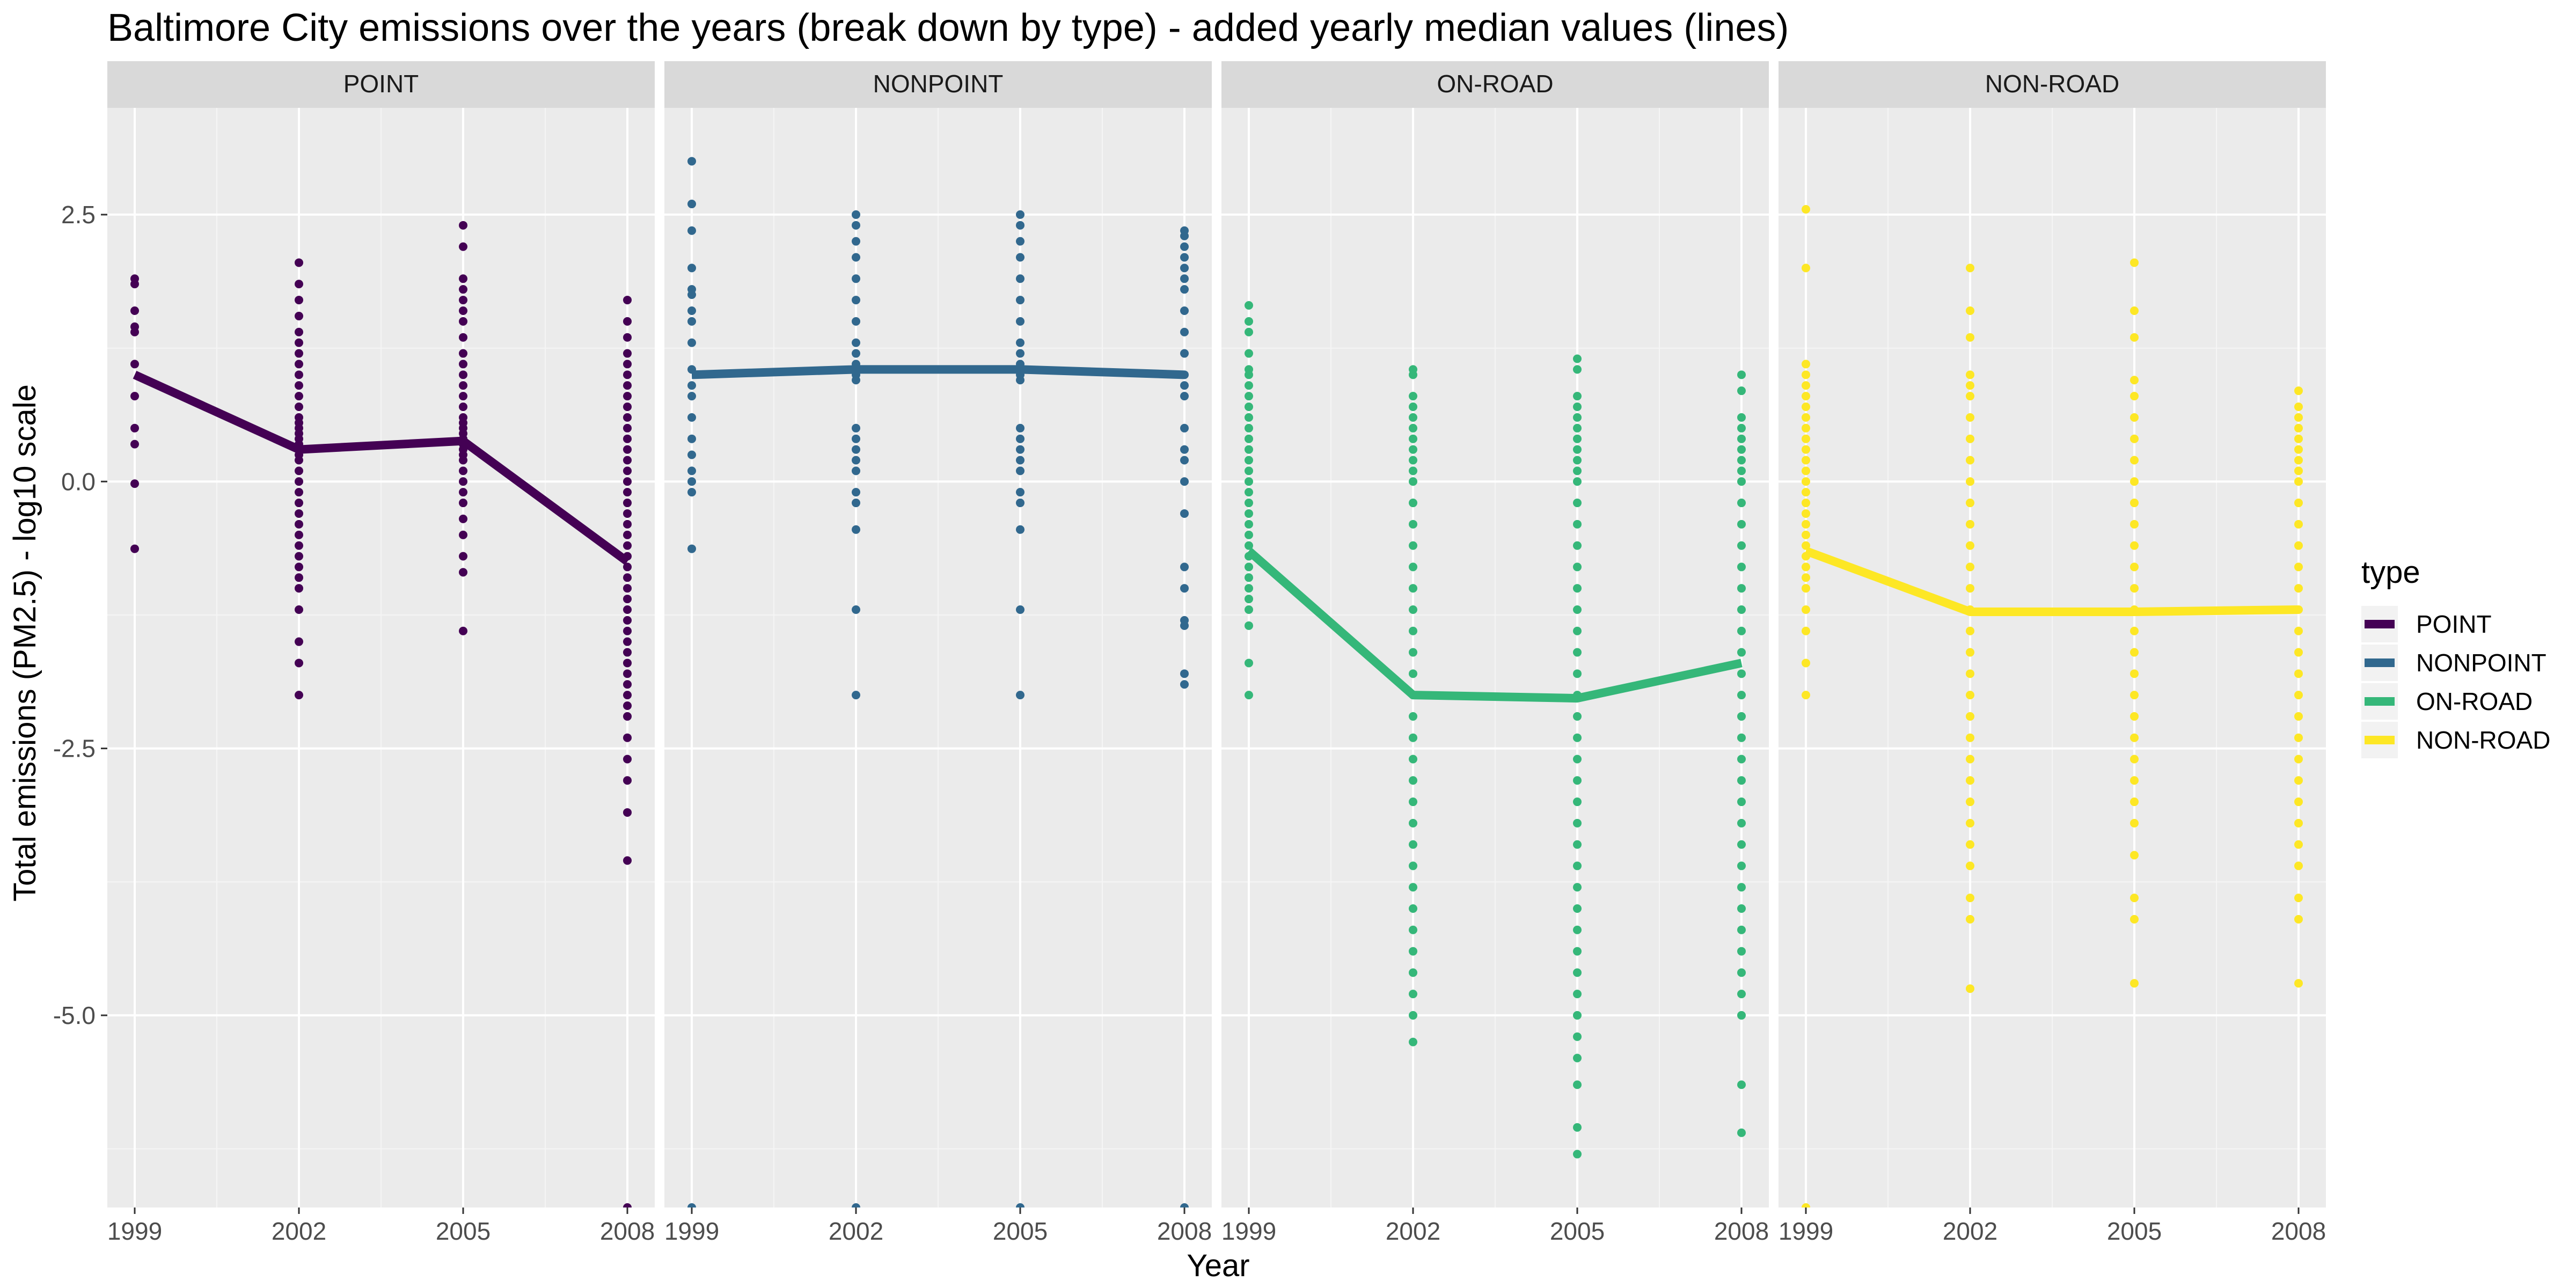 The height and width of the screenshot is (1288, 2576). What do you see at coordinates (2474, 701) in the screenshot?
I see `legend-label: ON-ROAD` at bounding box center [2474, 701].